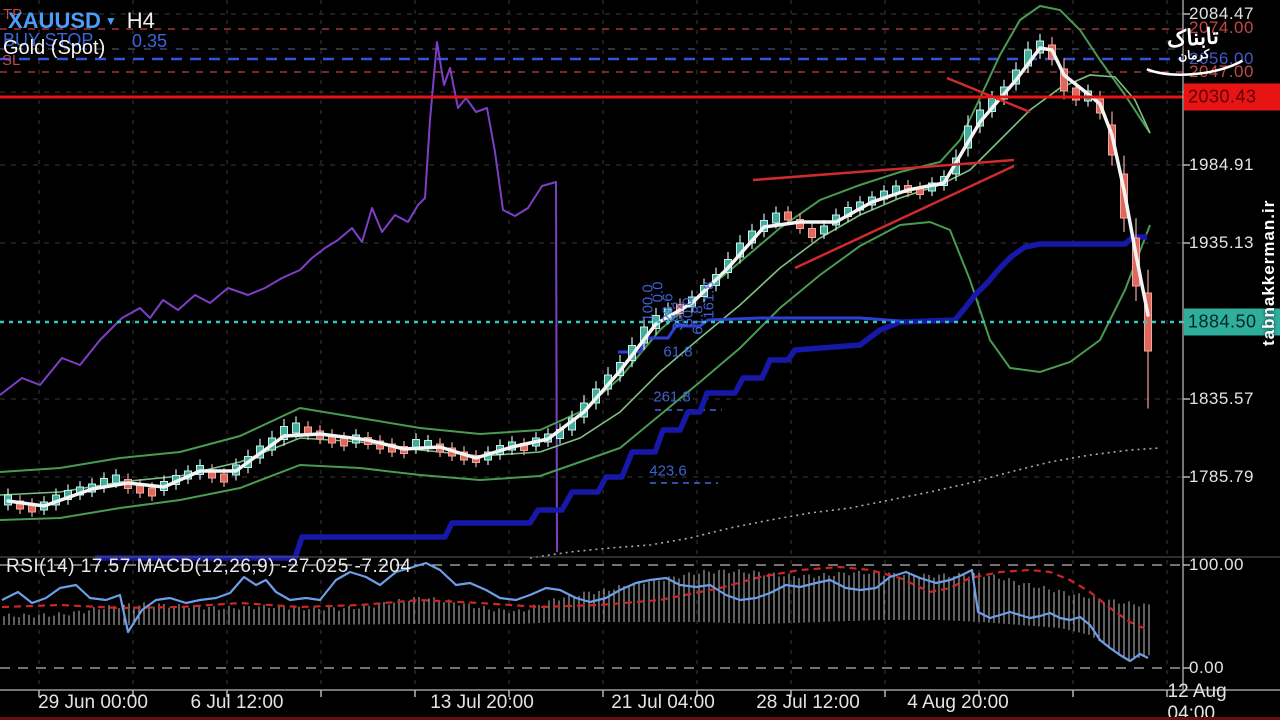  I want to click on order-type-label: BUY STOP, so click(48, 40).